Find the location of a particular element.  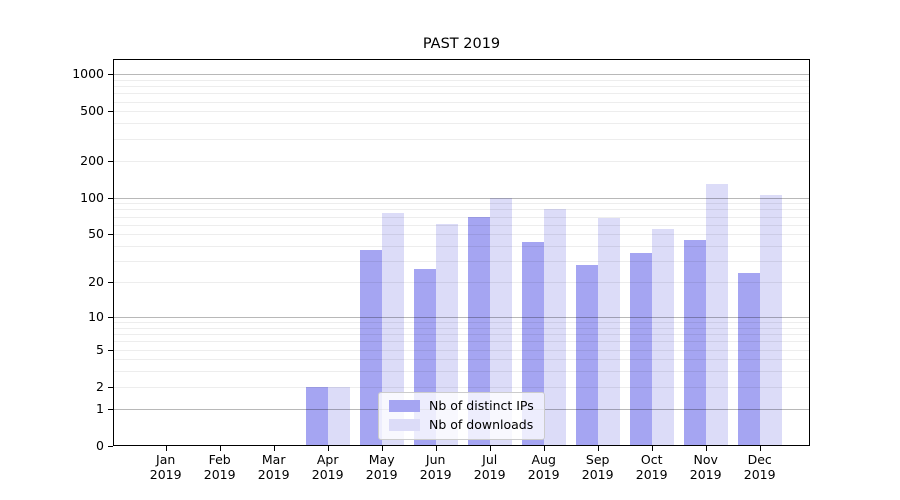

bar-nb-of-downloads-apr-2019 is located at coordinates (338, 416).